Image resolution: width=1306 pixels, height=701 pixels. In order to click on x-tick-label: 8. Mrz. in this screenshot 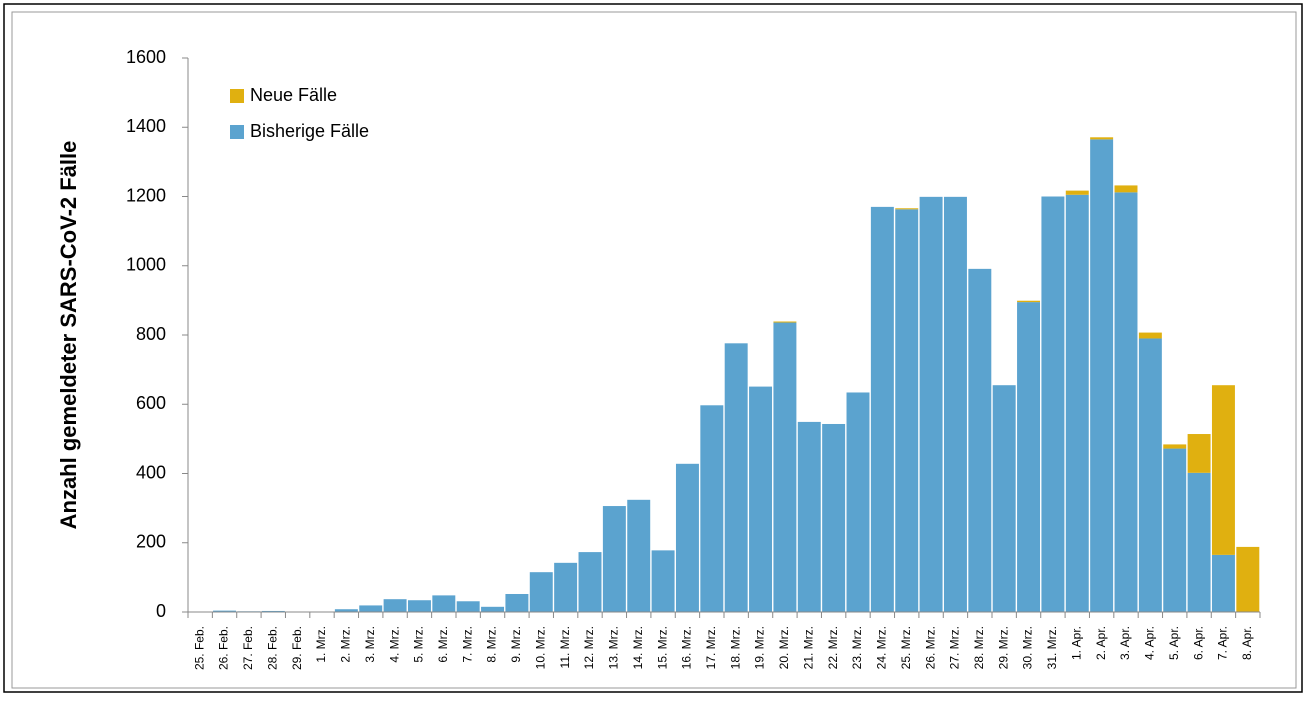, I will do `click(492, 644)`.